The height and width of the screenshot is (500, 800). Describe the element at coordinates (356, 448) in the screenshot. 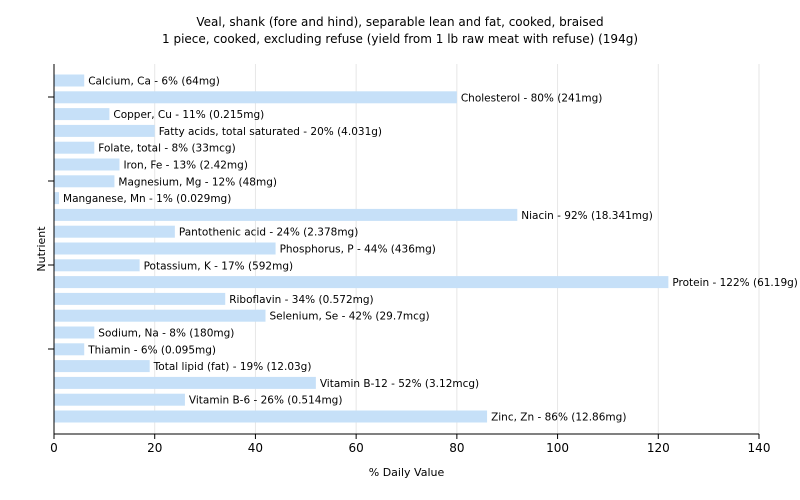

I see `x-tick-label-3: 60` at that location.